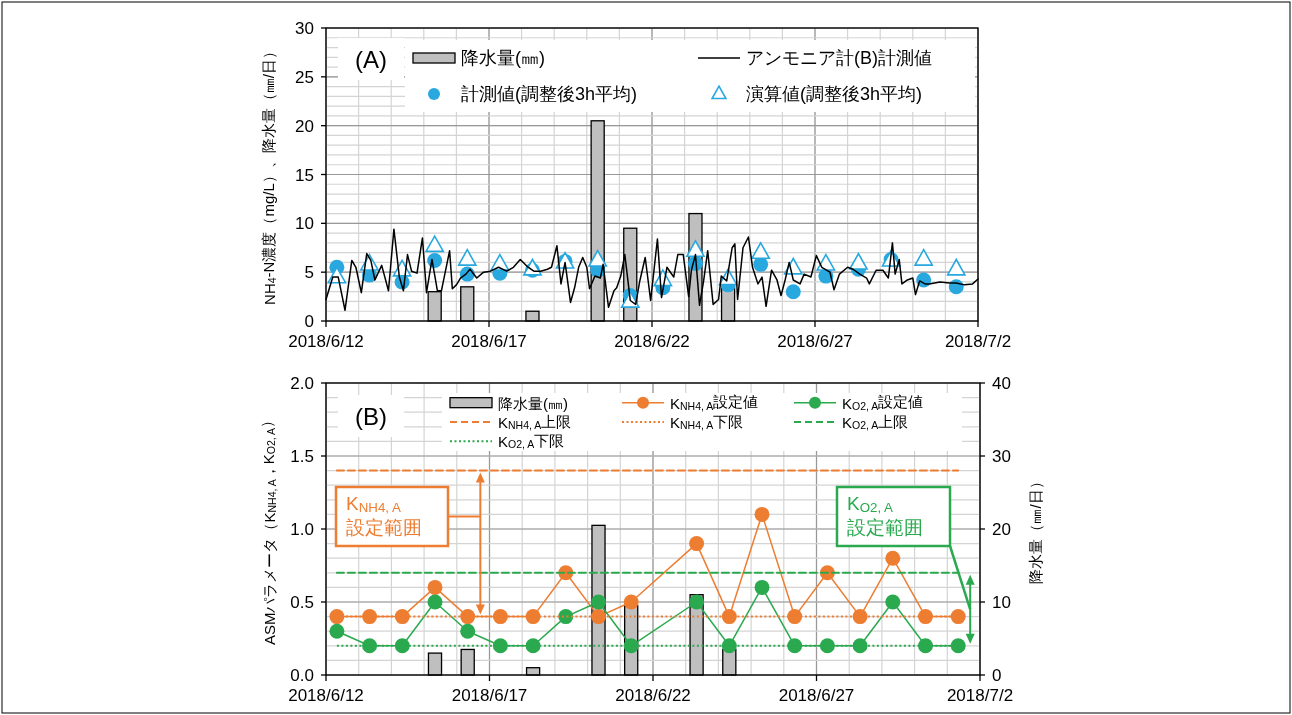 The height and width of the screenshot is (715, 1292). I want to click on legend-label: アンモニア計(B)計測値, so click(839, 58).